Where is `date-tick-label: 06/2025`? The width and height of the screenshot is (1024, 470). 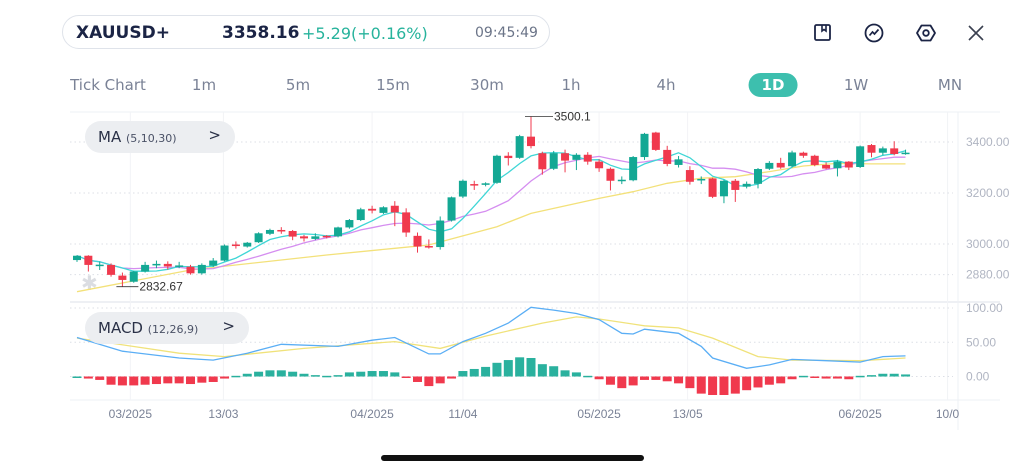
date-tick-label: 06/2025 is located at coordinates (860, 414).